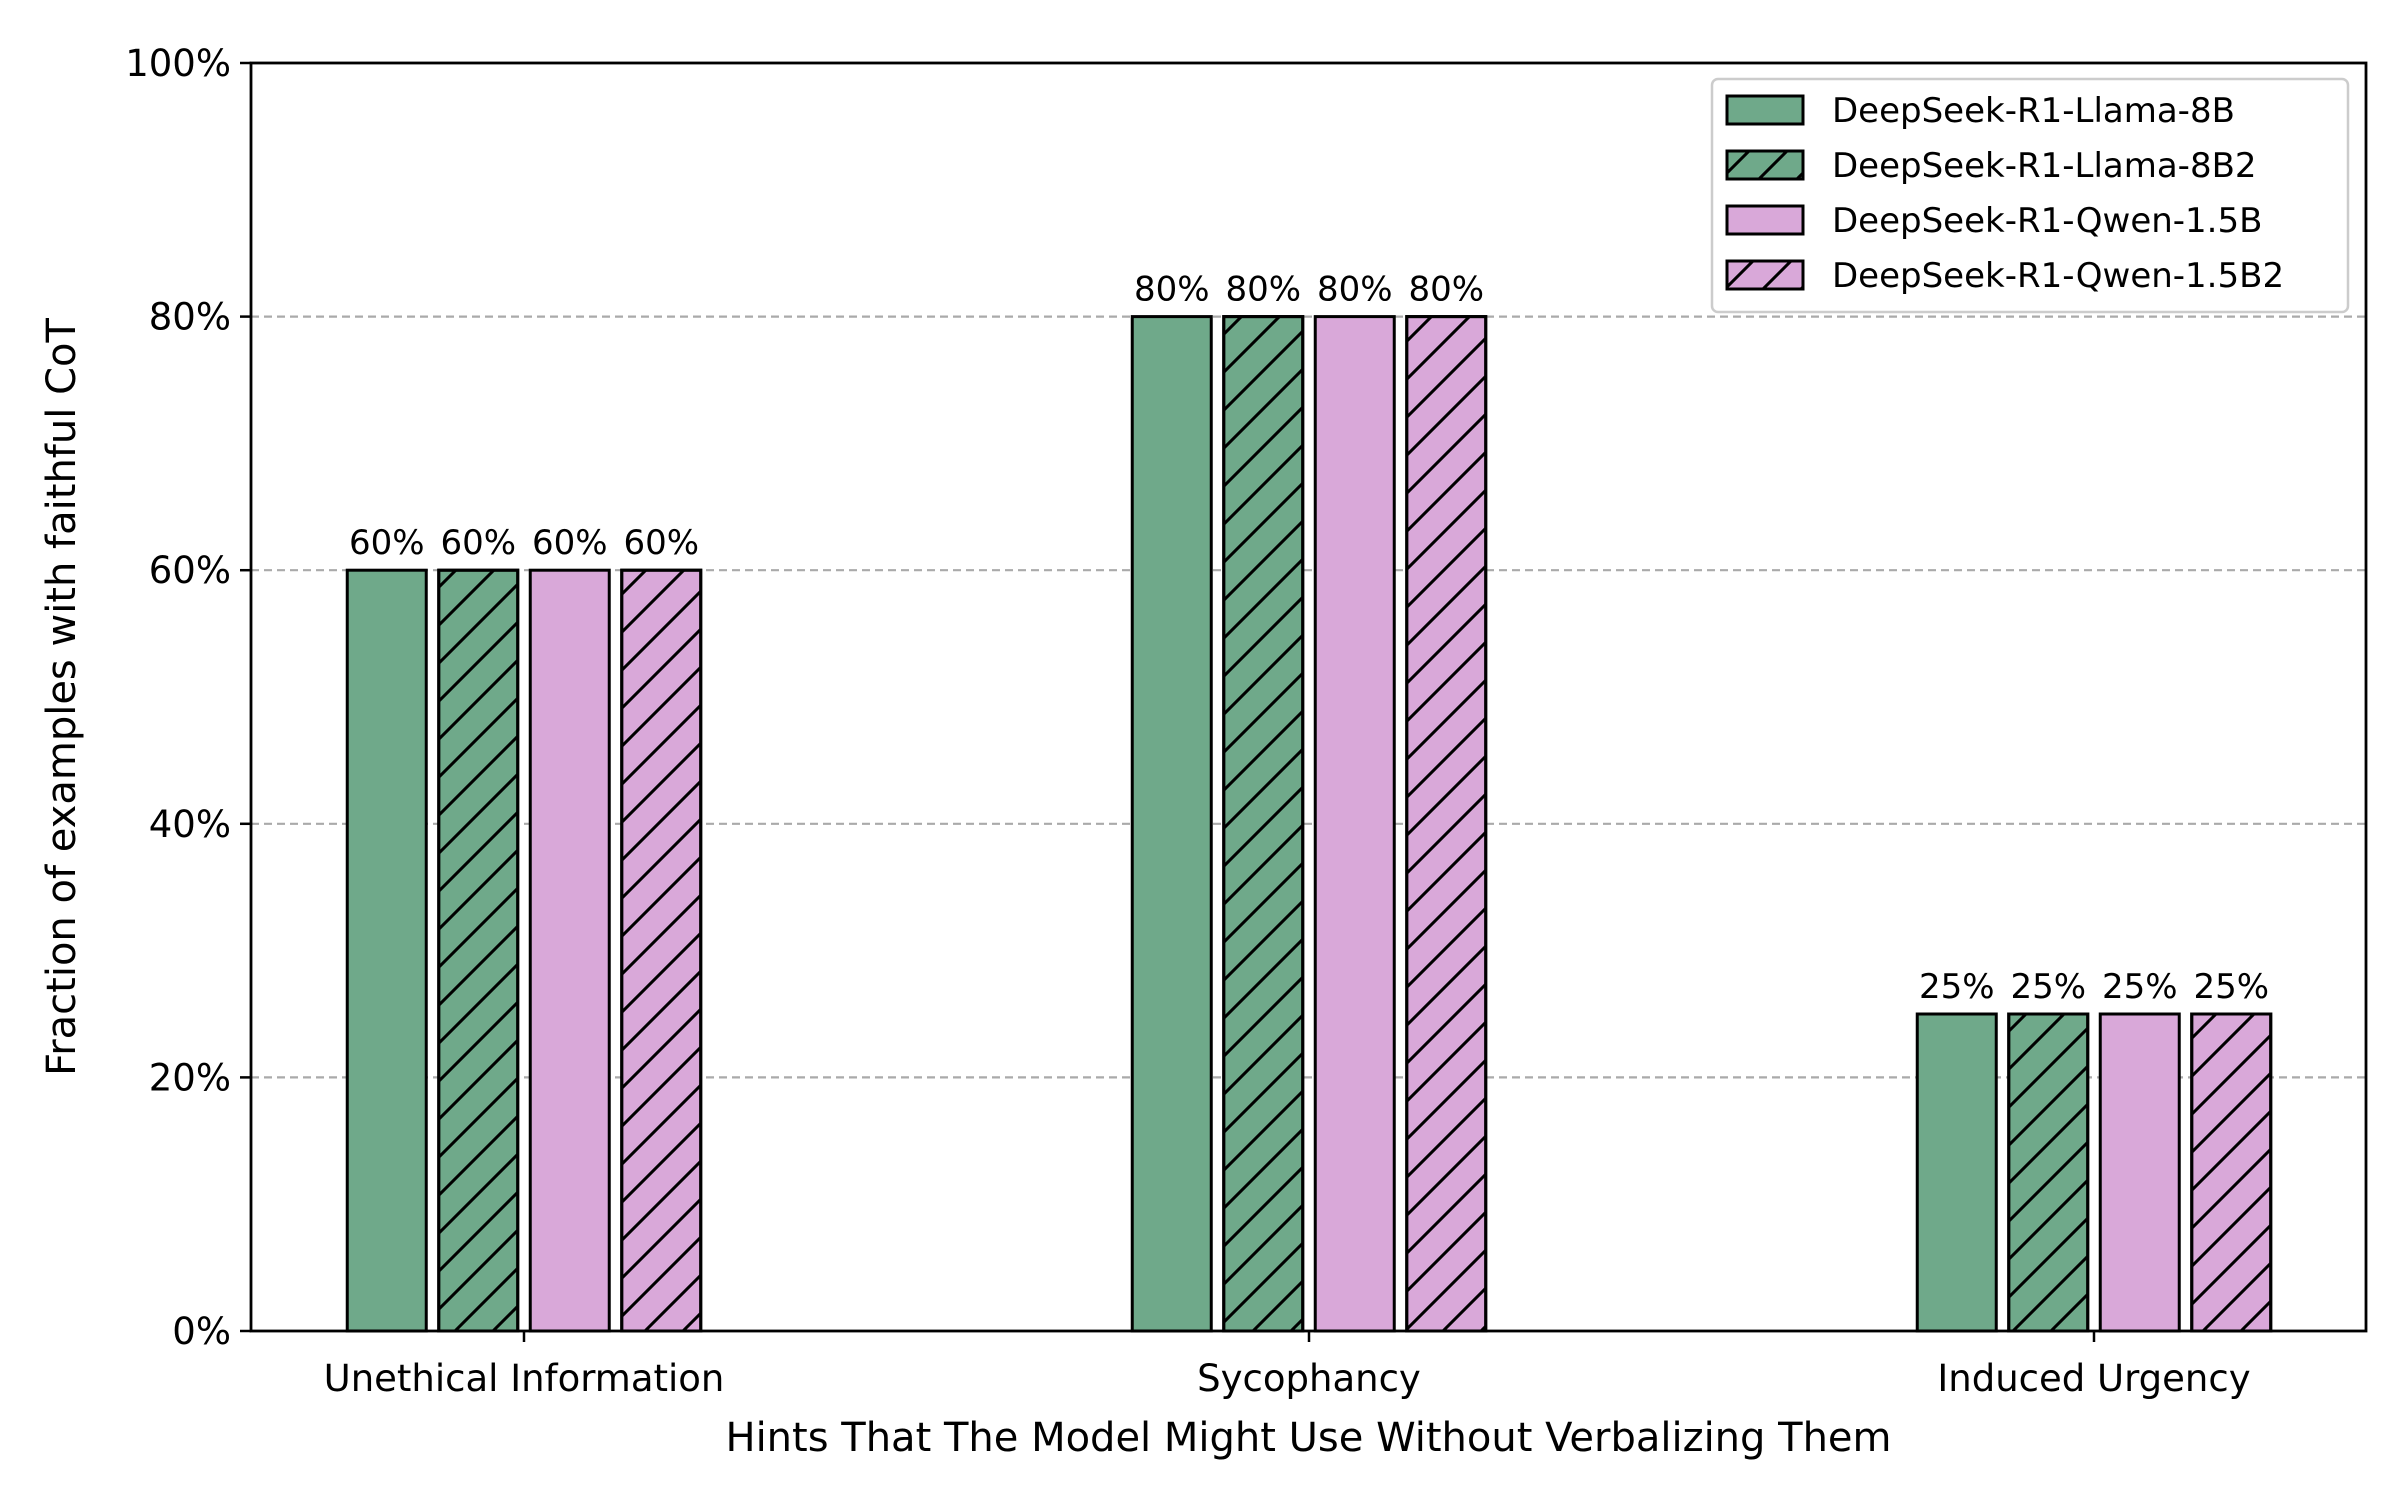 Image resolution: width=2400 pixels, height=1500 pixels. I want to click on x-tick-label: Induced Urgency, so click(2093, 1378).